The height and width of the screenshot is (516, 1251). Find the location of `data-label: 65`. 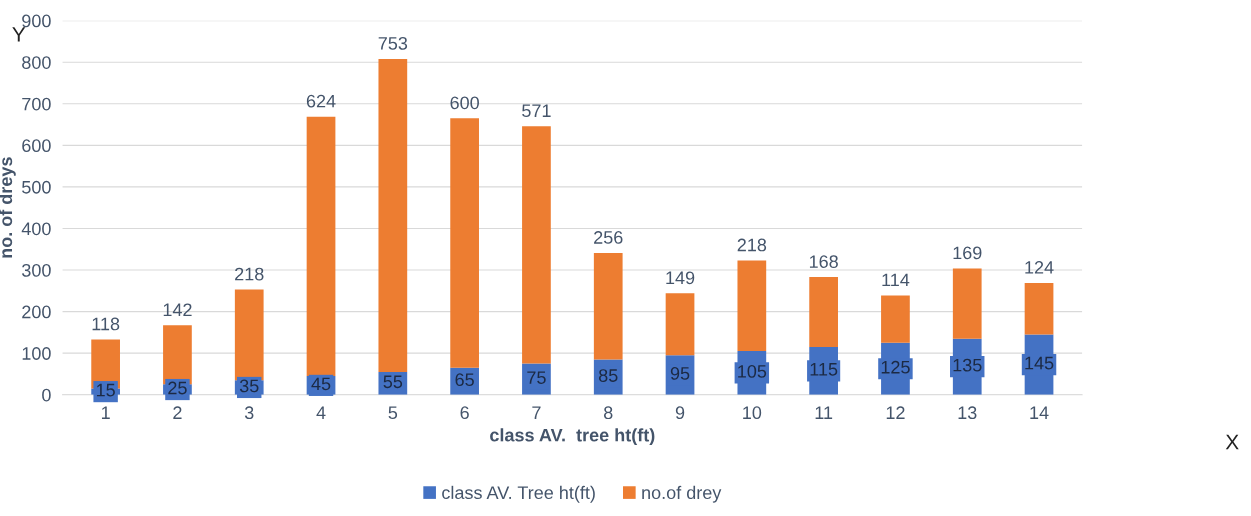

data-label: 65 is located at coordinates (464, 380).